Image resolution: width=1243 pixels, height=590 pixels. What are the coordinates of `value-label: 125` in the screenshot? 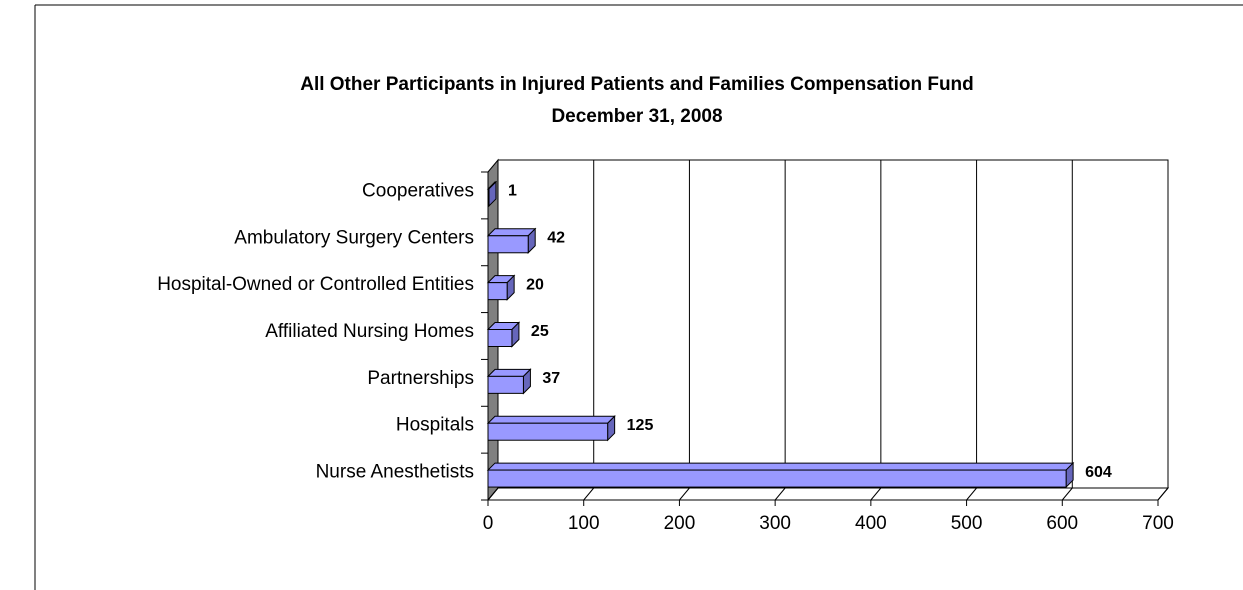 It's located at (640, 425).